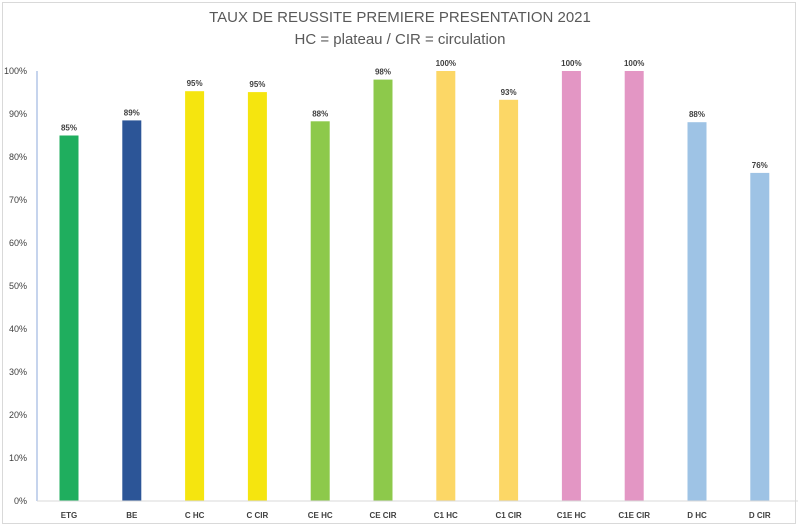  I want to click on x-category-label: C1 CIR, so click(508, 515).